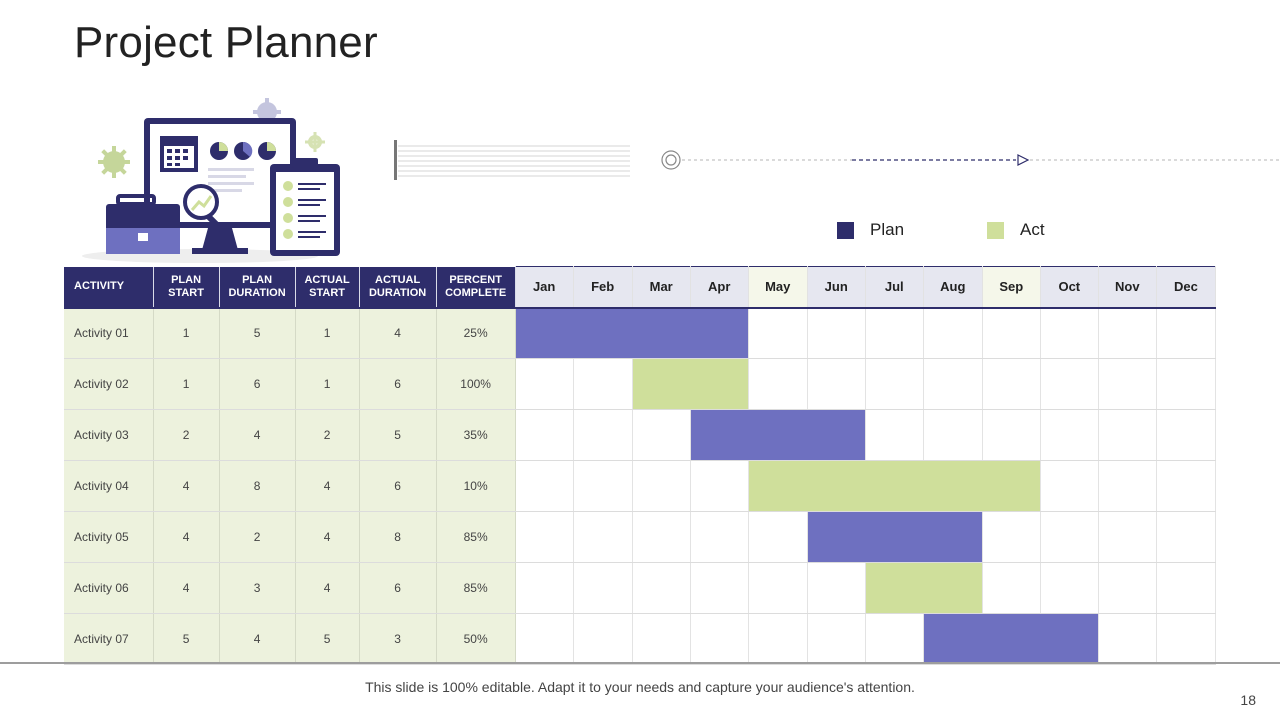  Describe the element at coordinates (640, 663) in the screenshot. I see `footer-divider` at that location.